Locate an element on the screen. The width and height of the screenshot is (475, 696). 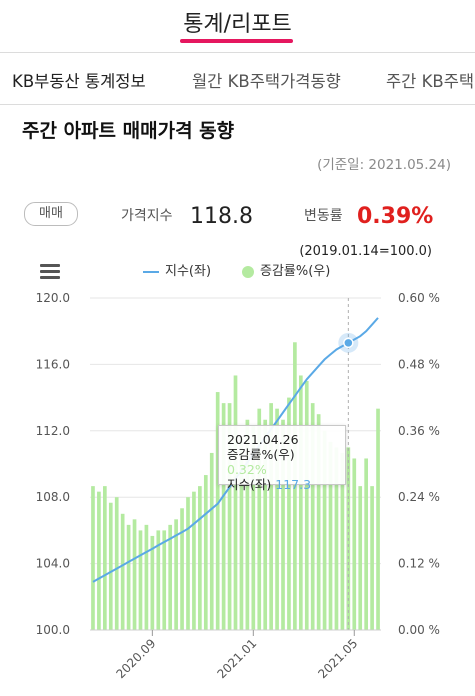
left-axis-tick-label: 108.0 is located at coordinates (53, 497).